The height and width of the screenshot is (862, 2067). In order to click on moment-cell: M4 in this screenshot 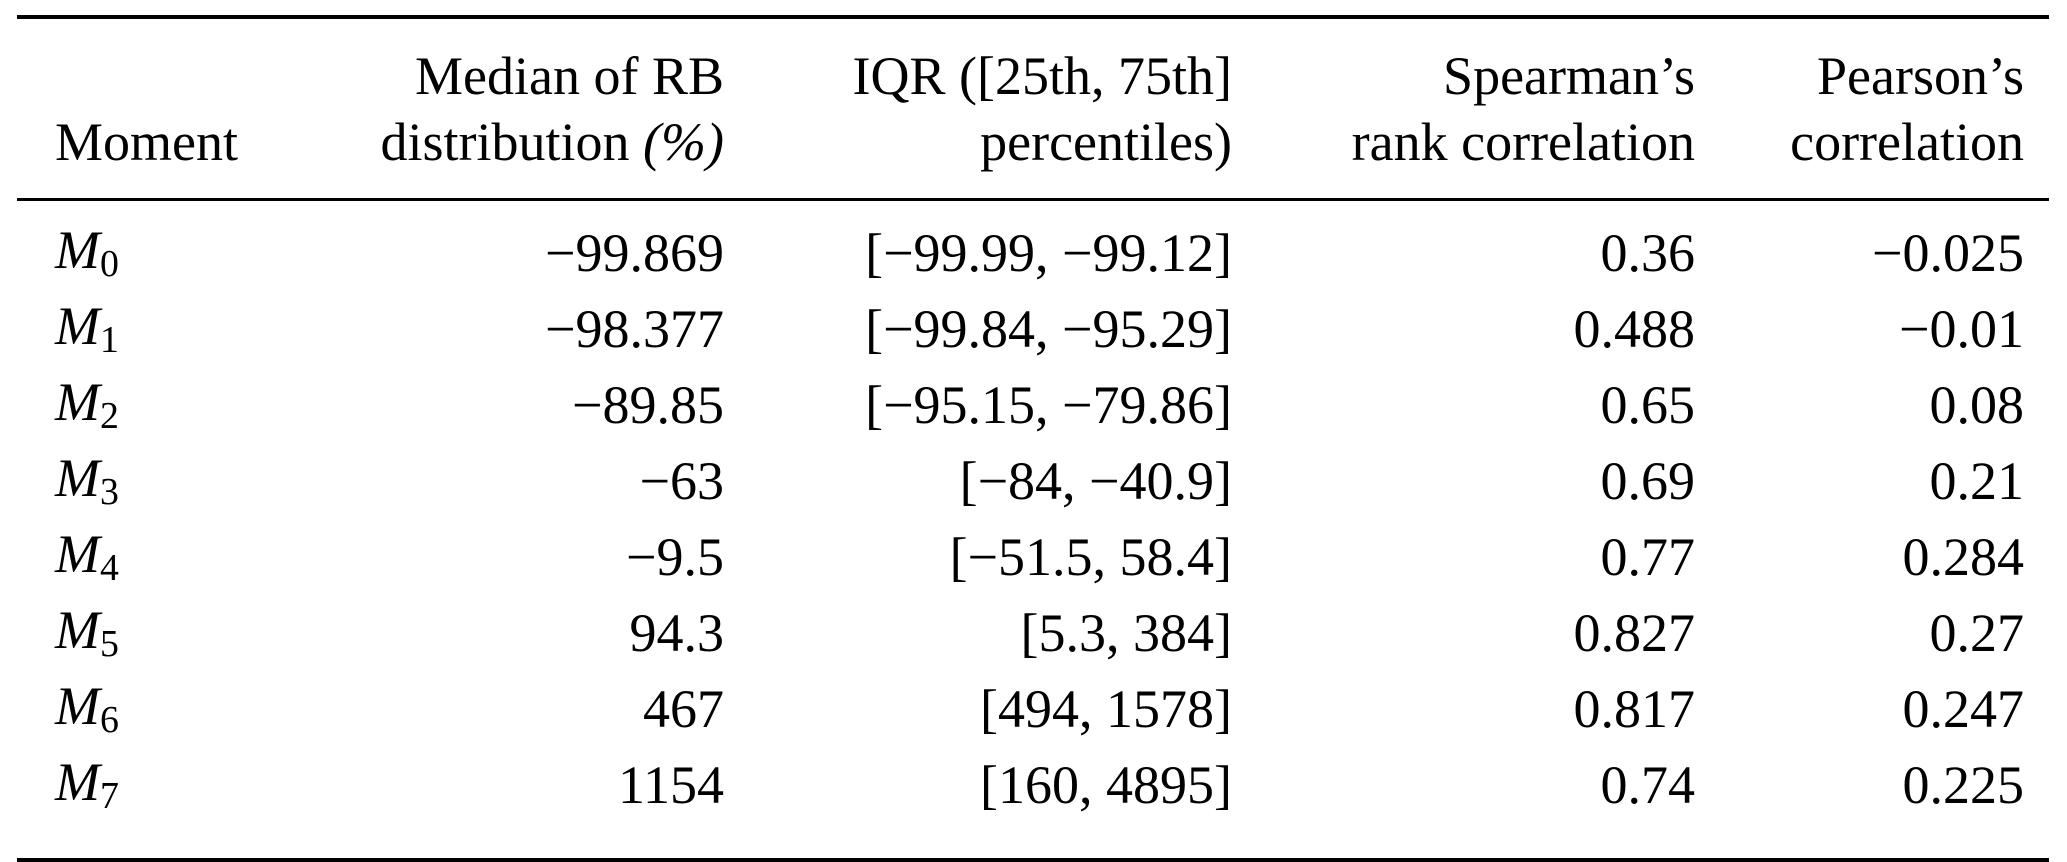, I will do `click(87, 557)`.